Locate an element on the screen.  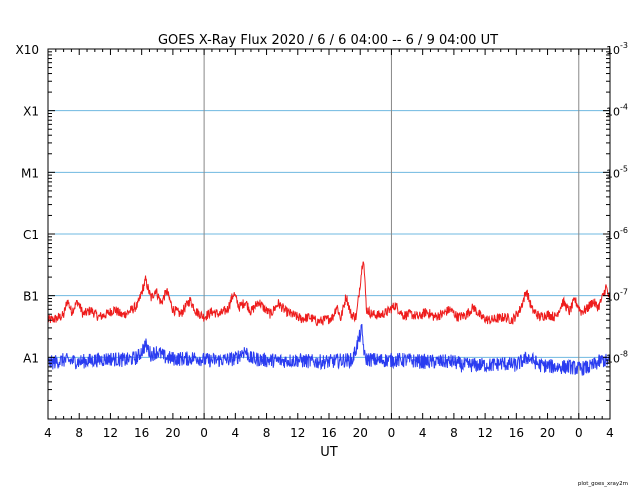
x-tick-label-8: 12 is located at coordinates (297, 433).